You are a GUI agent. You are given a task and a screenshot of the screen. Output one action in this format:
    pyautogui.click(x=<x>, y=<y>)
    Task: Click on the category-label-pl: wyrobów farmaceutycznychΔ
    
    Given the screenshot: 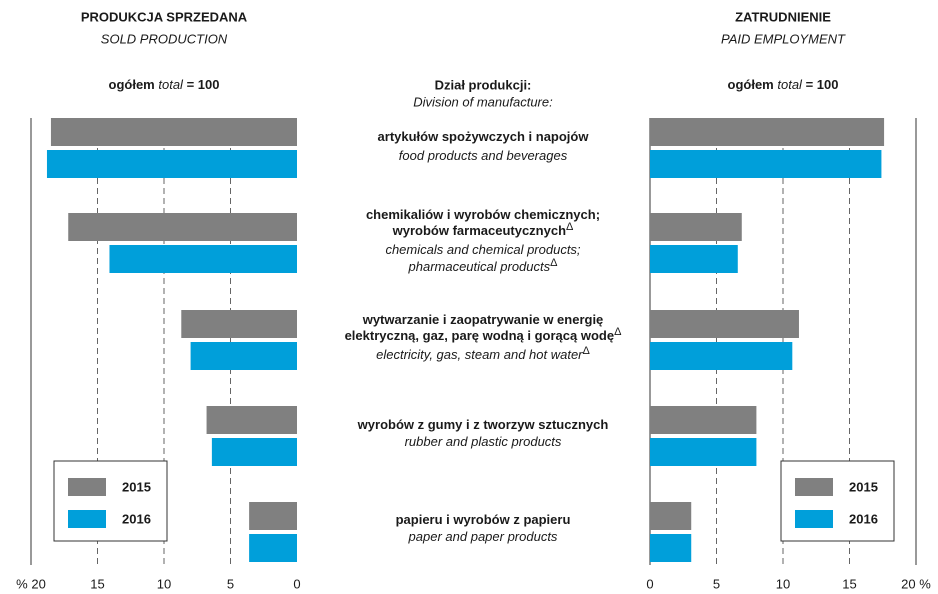 What is the action you would take?
    pyautogui.click(x=483, y=230)
    